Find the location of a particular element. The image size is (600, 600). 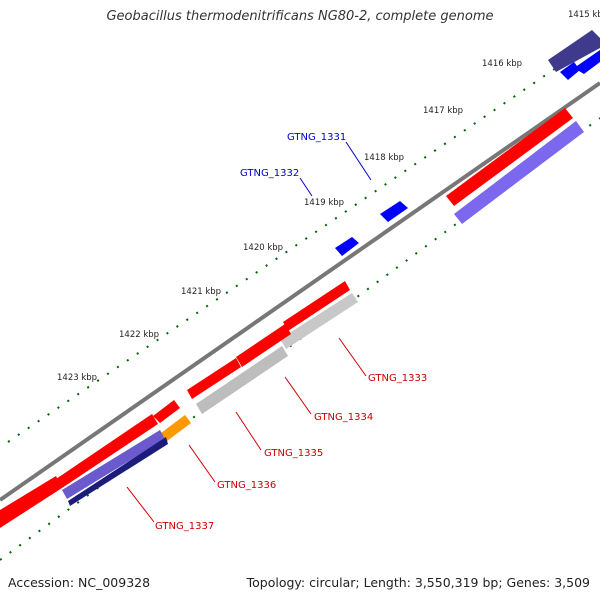

tick-label-1423: 1423 kbp is located at coordinates (77, 378).